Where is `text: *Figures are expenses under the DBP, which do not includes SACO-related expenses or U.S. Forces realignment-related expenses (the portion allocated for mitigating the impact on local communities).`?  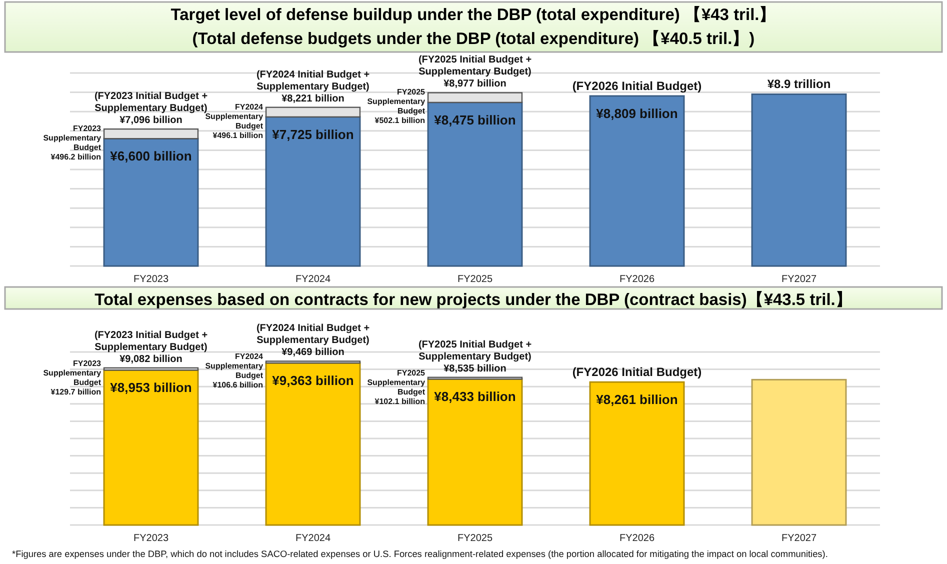
text: *Figures are expenses under the DBP, which do not includes SACO-related expenses or U.S. Forces realignment-related expenses (the portion allocated for mitigating the impact on local communities). is located at coordinates (420, 554).